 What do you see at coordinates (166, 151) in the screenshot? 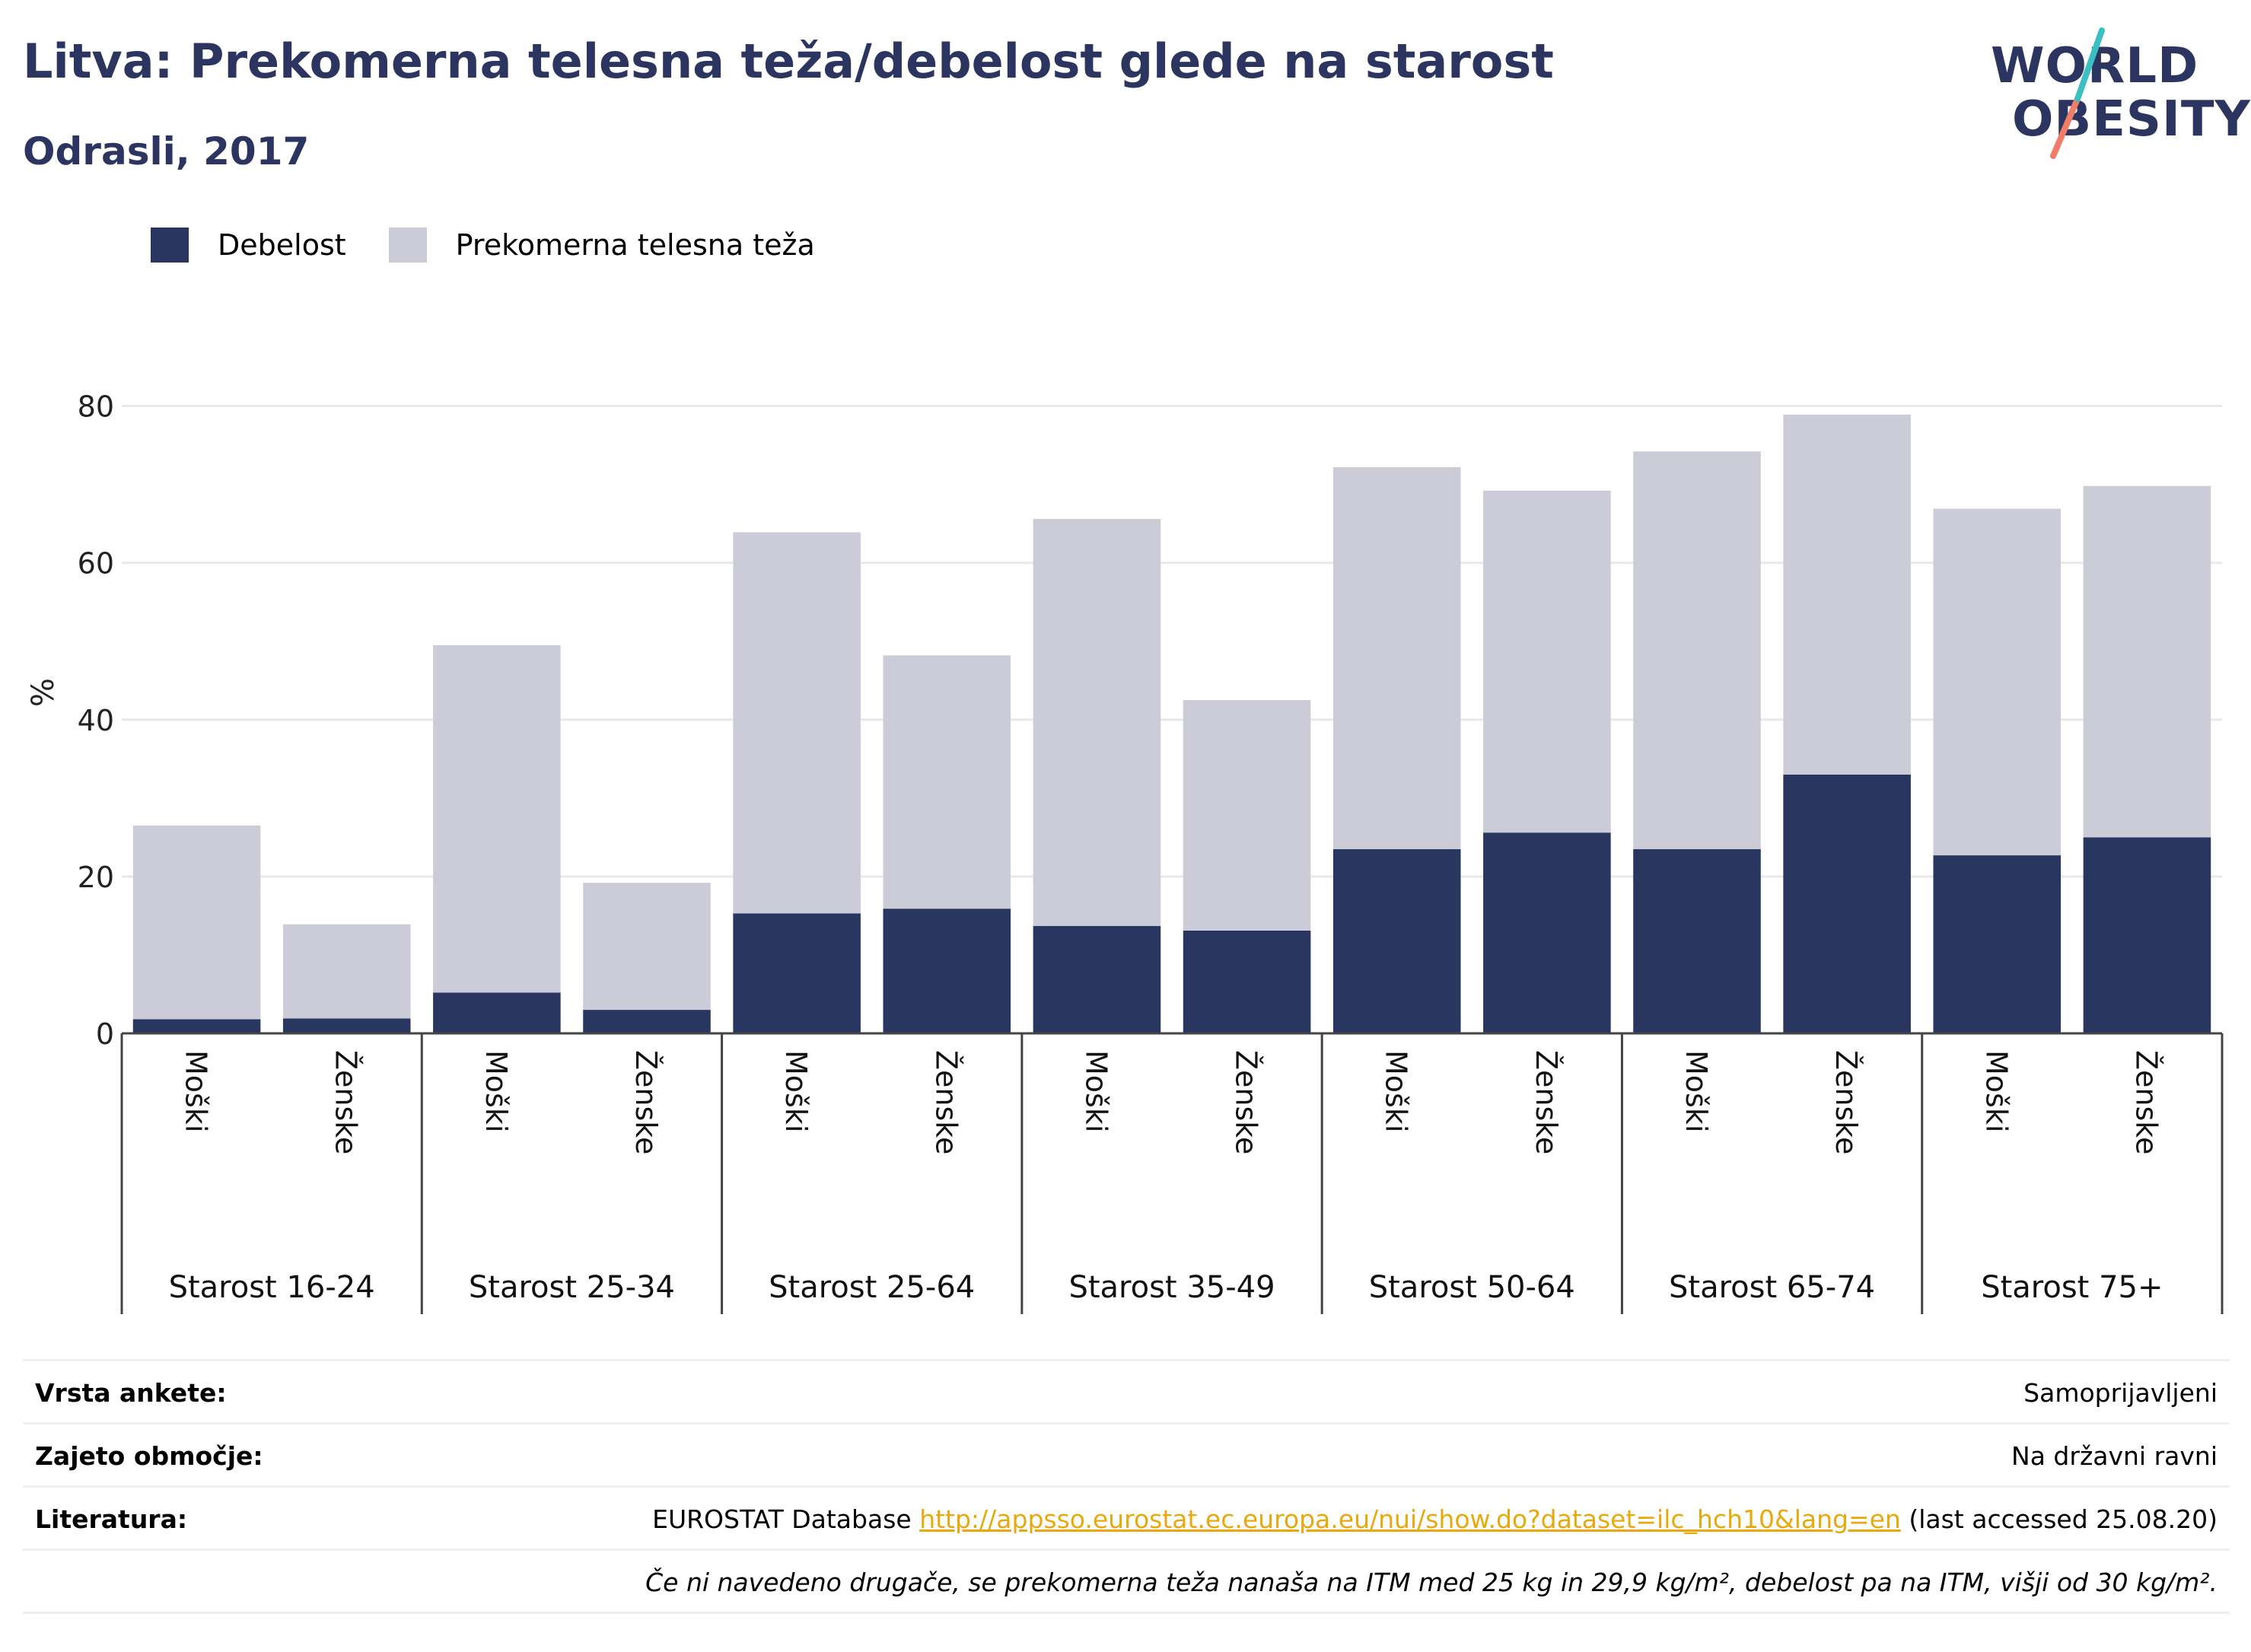
I see `chart-subtitle: Odrasli, 2017` at bounding box center [166, 151].